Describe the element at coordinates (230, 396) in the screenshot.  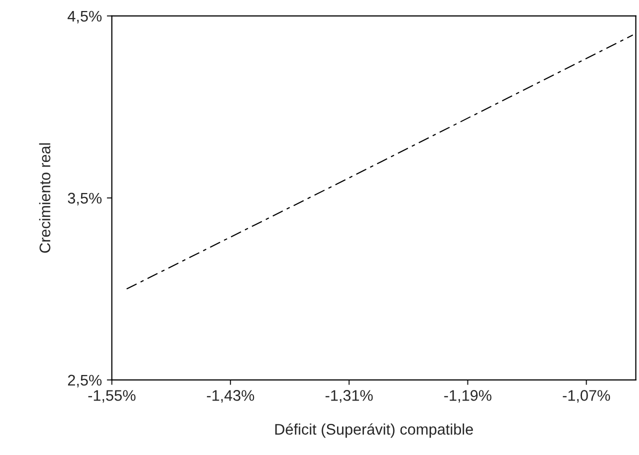
I see `x-tick-label: -1,43%` at that location.